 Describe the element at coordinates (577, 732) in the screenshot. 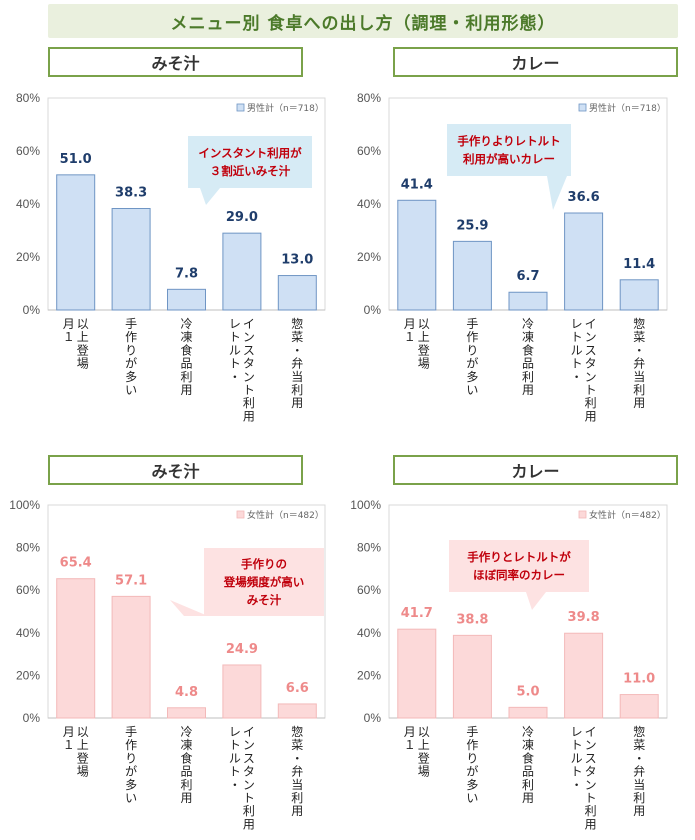

I see `category-label-char: レ` at that location.